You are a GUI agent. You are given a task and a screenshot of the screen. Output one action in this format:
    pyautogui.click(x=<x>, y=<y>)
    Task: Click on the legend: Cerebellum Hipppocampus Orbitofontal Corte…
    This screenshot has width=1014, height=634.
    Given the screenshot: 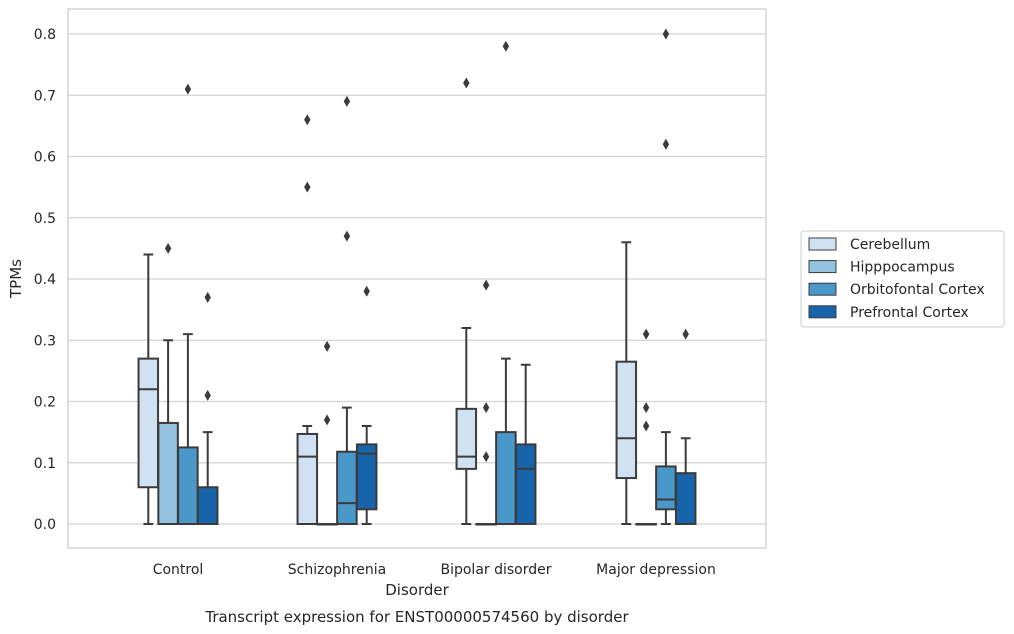 What is the action you would take?
    pyautogui.click(x=902, y=279)
    